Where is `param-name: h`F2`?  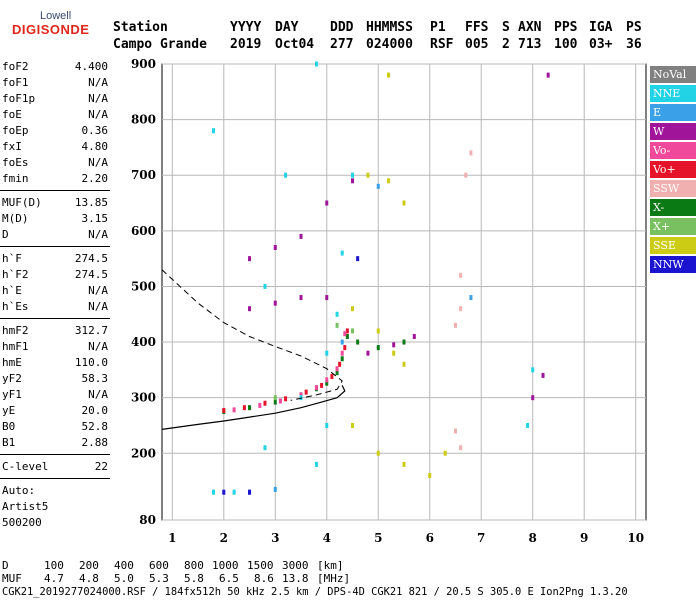
param-name: h`F2 is located at coordinates (15, 274).